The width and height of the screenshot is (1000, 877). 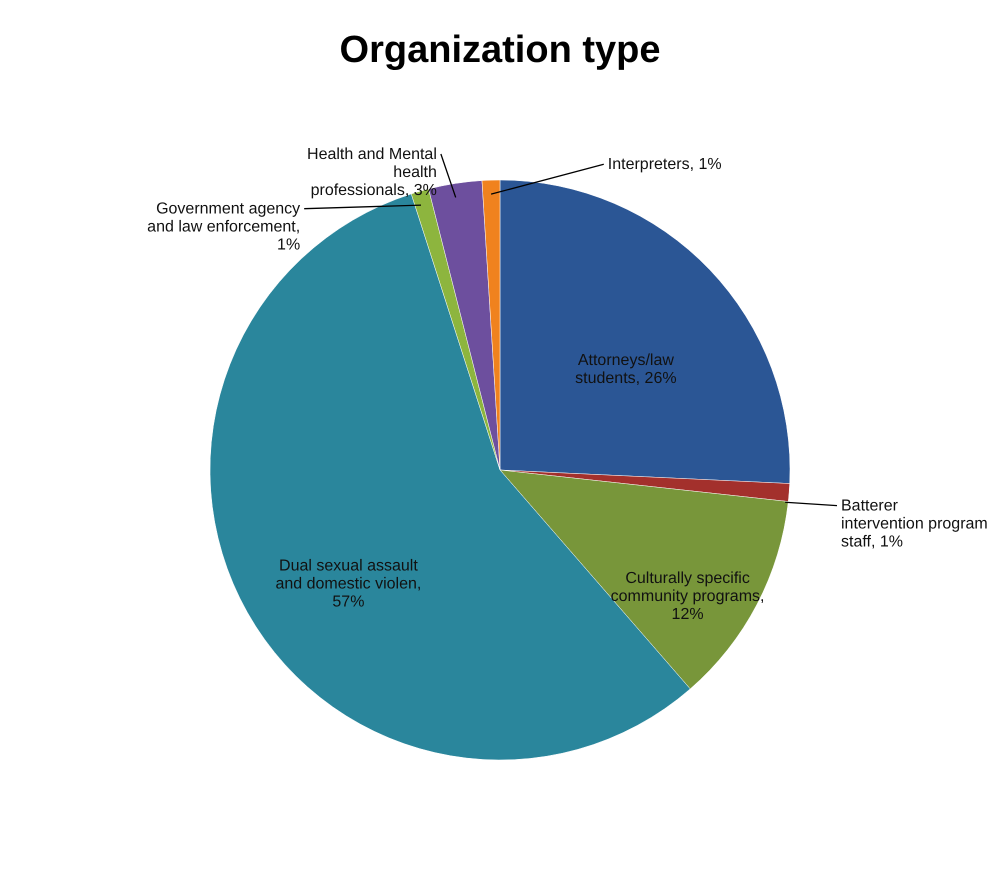 I want to click on slice-label: Dual sexual assault and domestic violen, 57%, so click(x=348, y=583).